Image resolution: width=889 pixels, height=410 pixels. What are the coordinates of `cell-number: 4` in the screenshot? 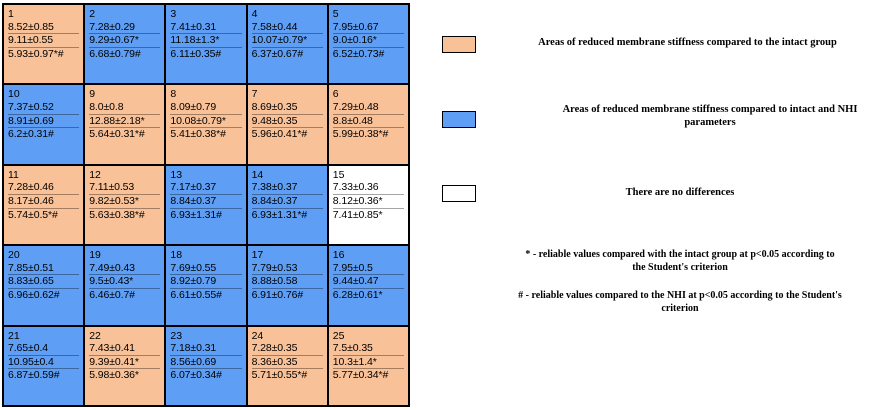 It's located at (254, 14).